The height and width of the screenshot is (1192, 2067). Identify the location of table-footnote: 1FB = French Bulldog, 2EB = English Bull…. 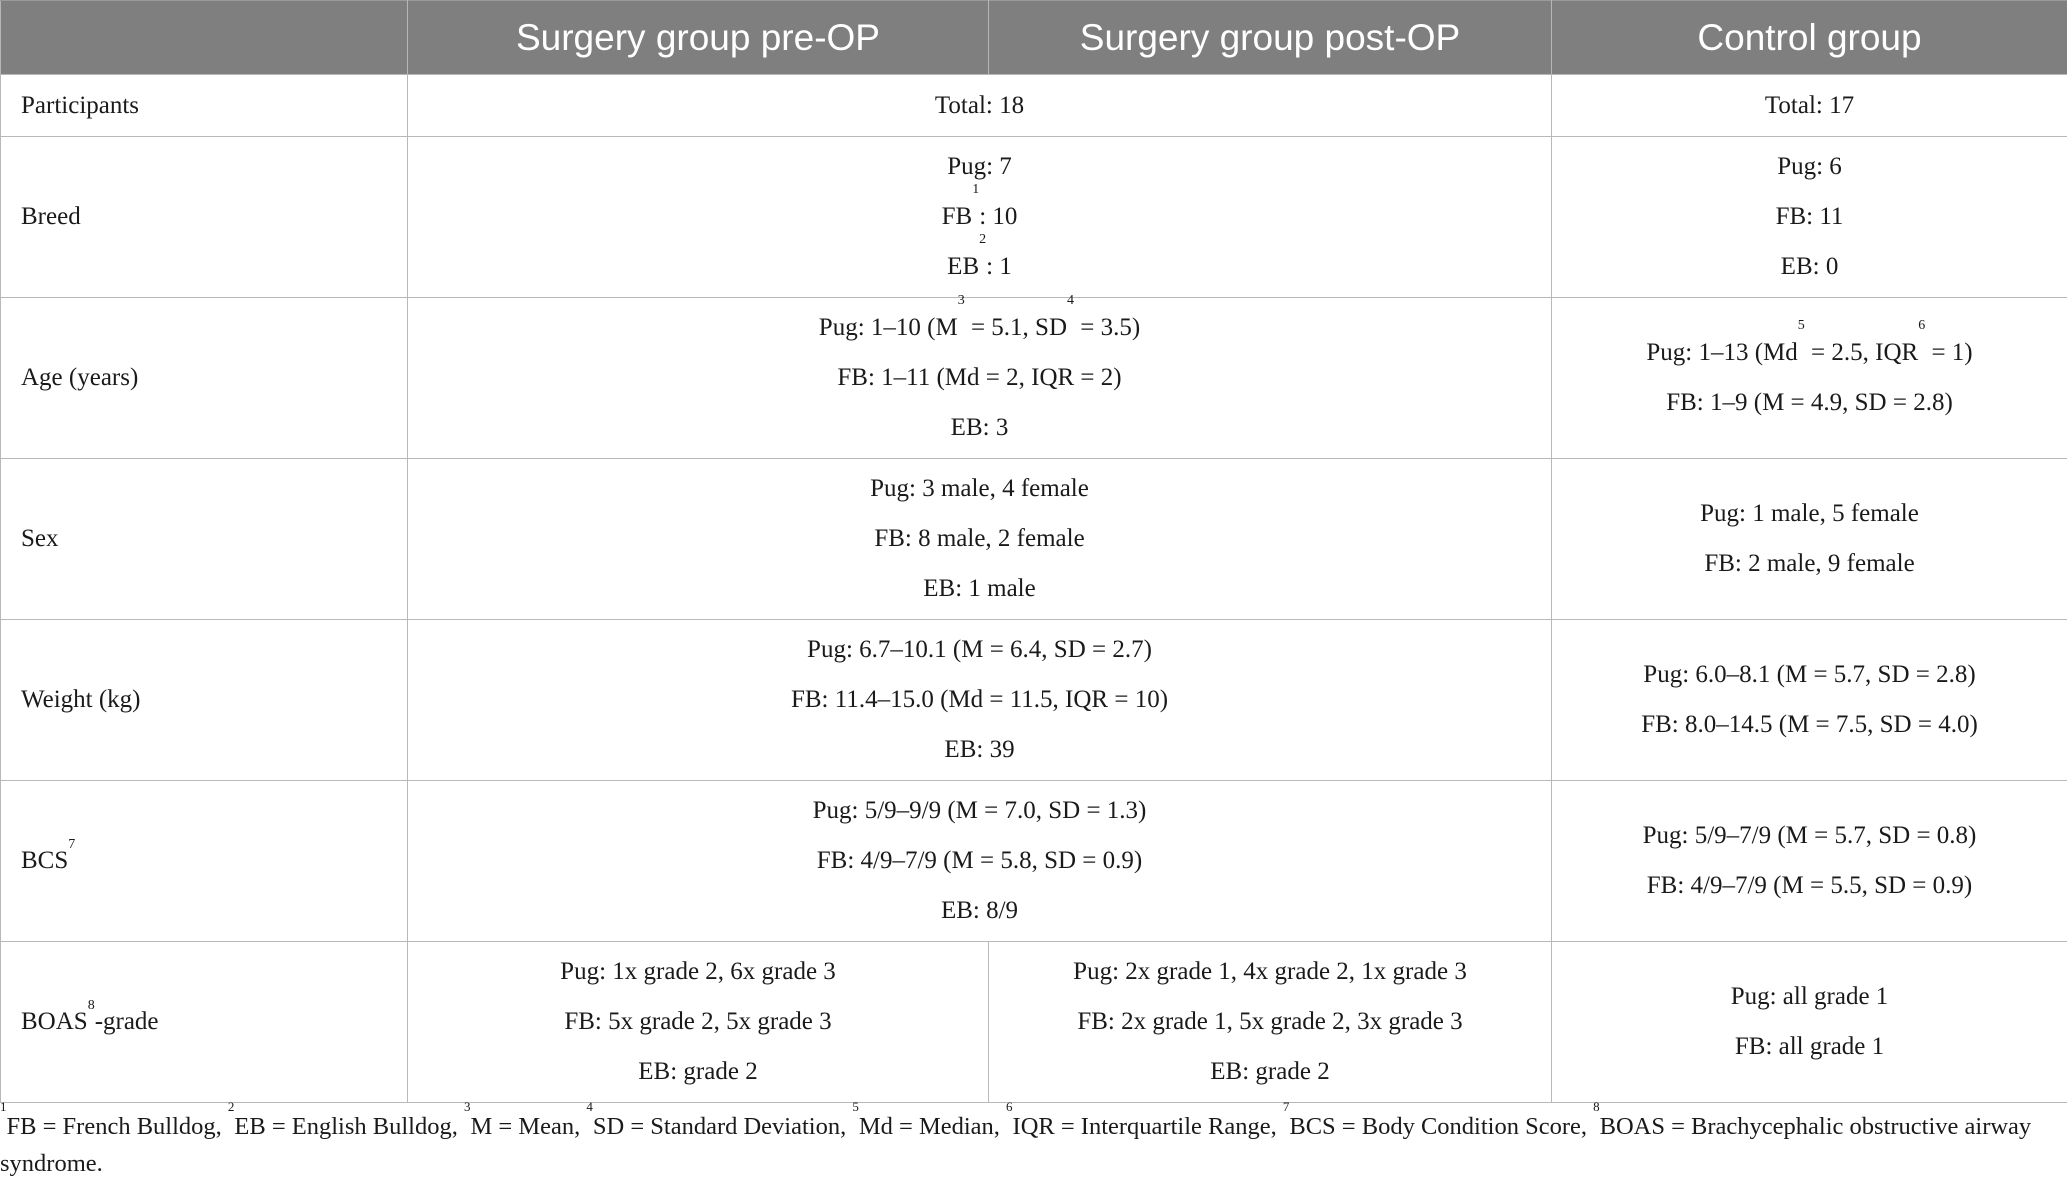
(1016, 1138).